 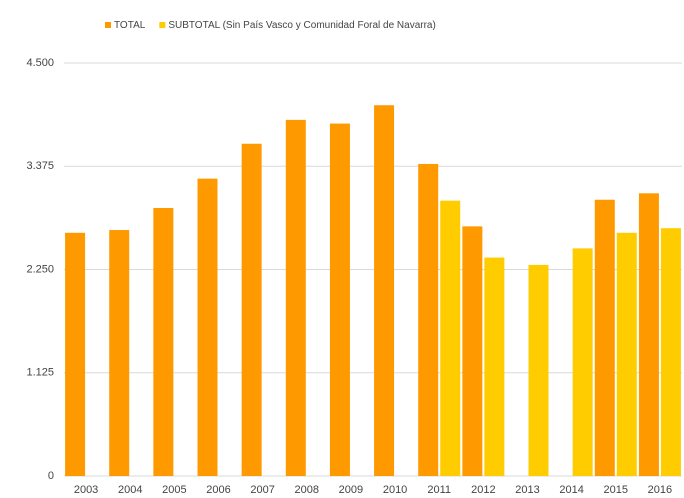 What do you see at coordinates (351, 490) in the screenshot?
I see `x-tick-label: 2009` at bounding box center [351, 490].